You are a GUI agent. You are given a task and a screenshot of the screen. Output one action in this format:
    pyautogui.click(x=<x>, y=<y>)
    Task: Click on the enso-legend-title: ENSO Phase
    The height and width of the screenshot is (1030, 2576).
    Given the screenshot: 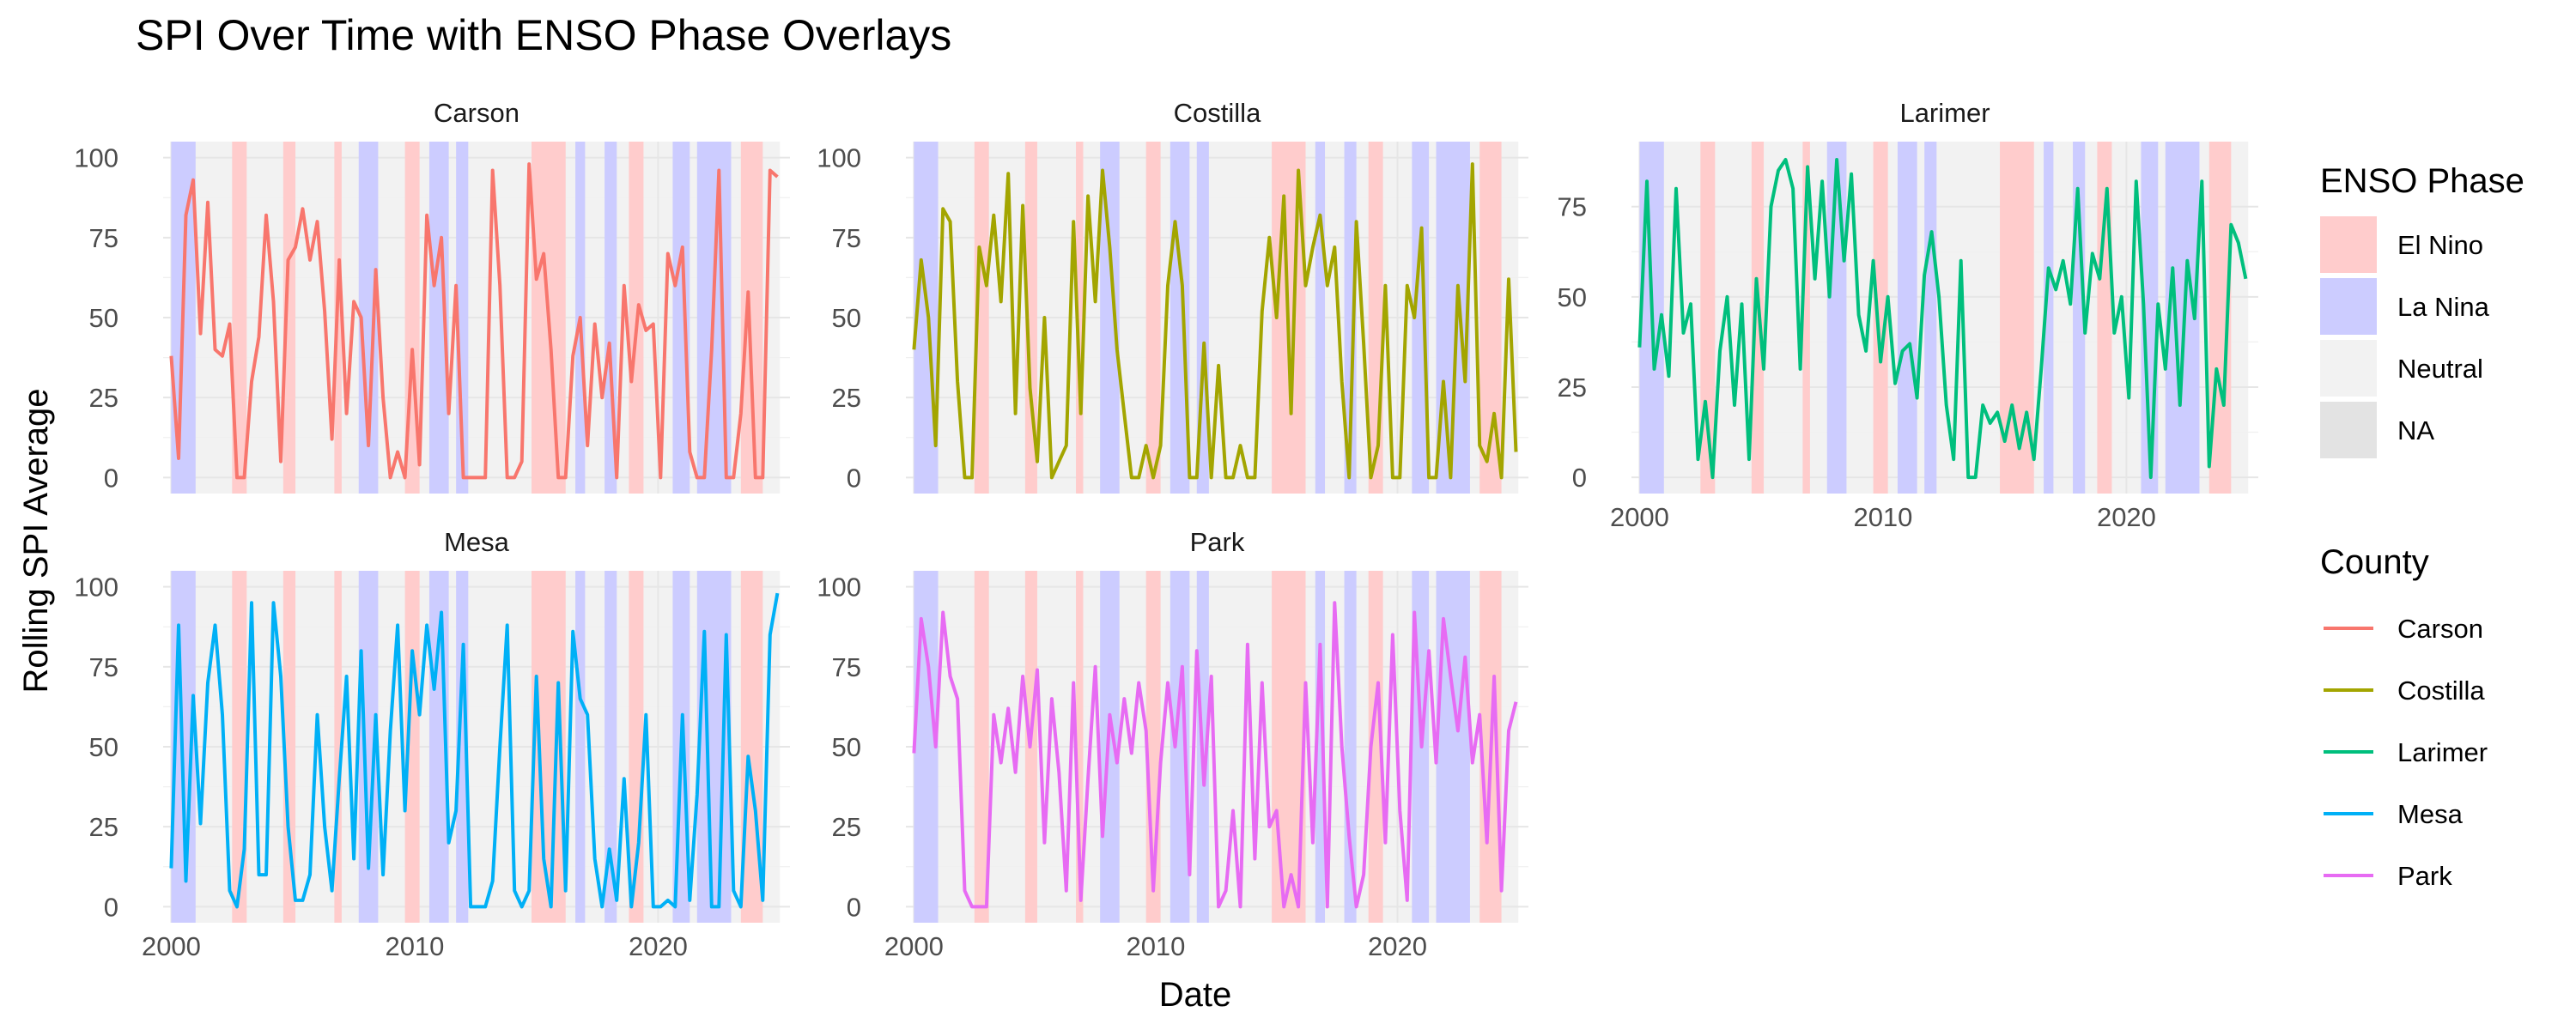 What is the action you would take?
    pyautogui.click(x=2422, y=181)
    